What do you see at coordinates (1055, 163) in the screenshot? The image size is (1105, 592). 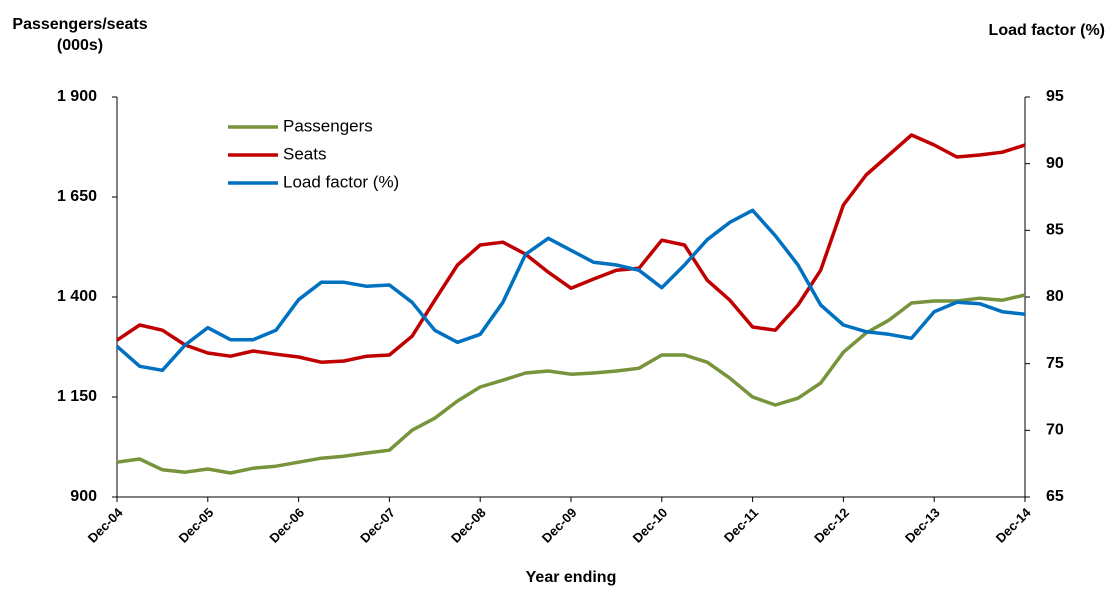 I see `y2-tick-label: 90` at bounding box center [1055, 163].